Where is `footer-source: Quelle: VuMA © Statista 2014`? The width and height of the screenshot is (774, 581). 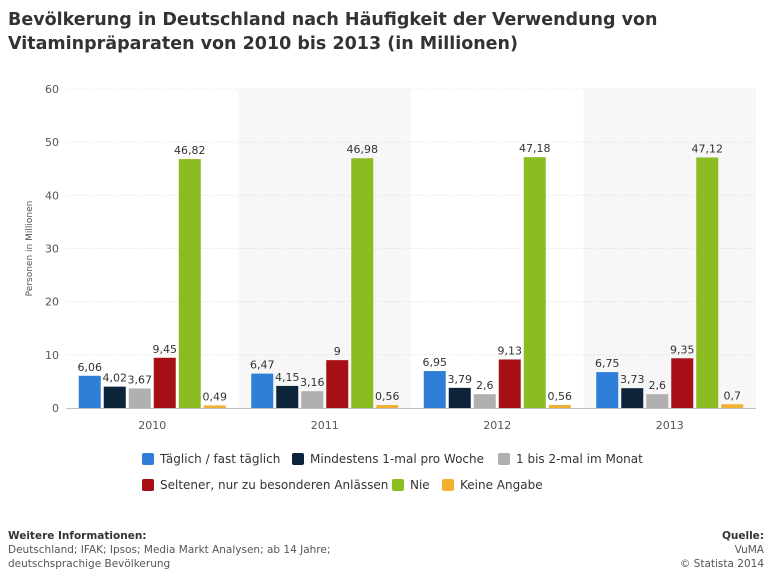 footer-source: Quelle: VuMA © Statista 2014 is located at coordinates (722, 550).